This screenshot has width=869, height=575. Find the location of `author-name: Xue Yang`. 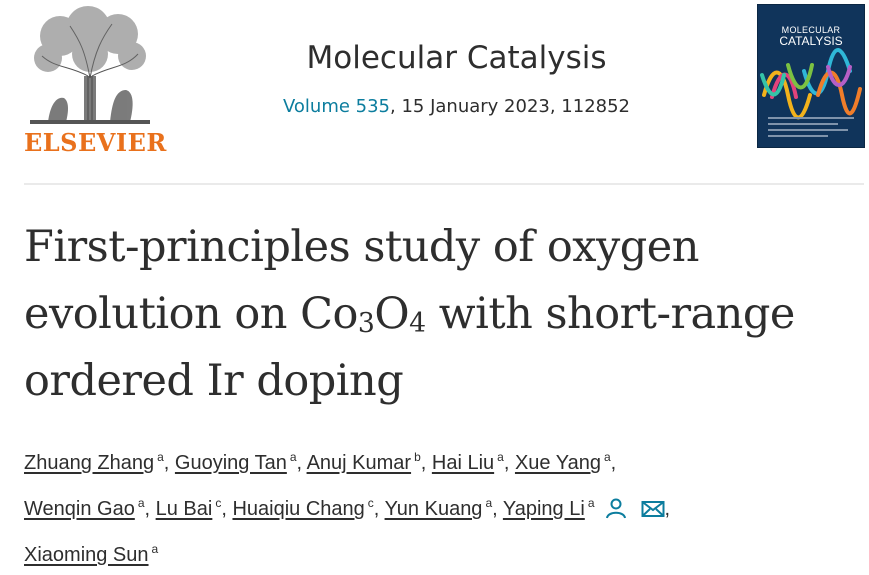

author-name: Xue Yang is located at coordinates (557, 463).